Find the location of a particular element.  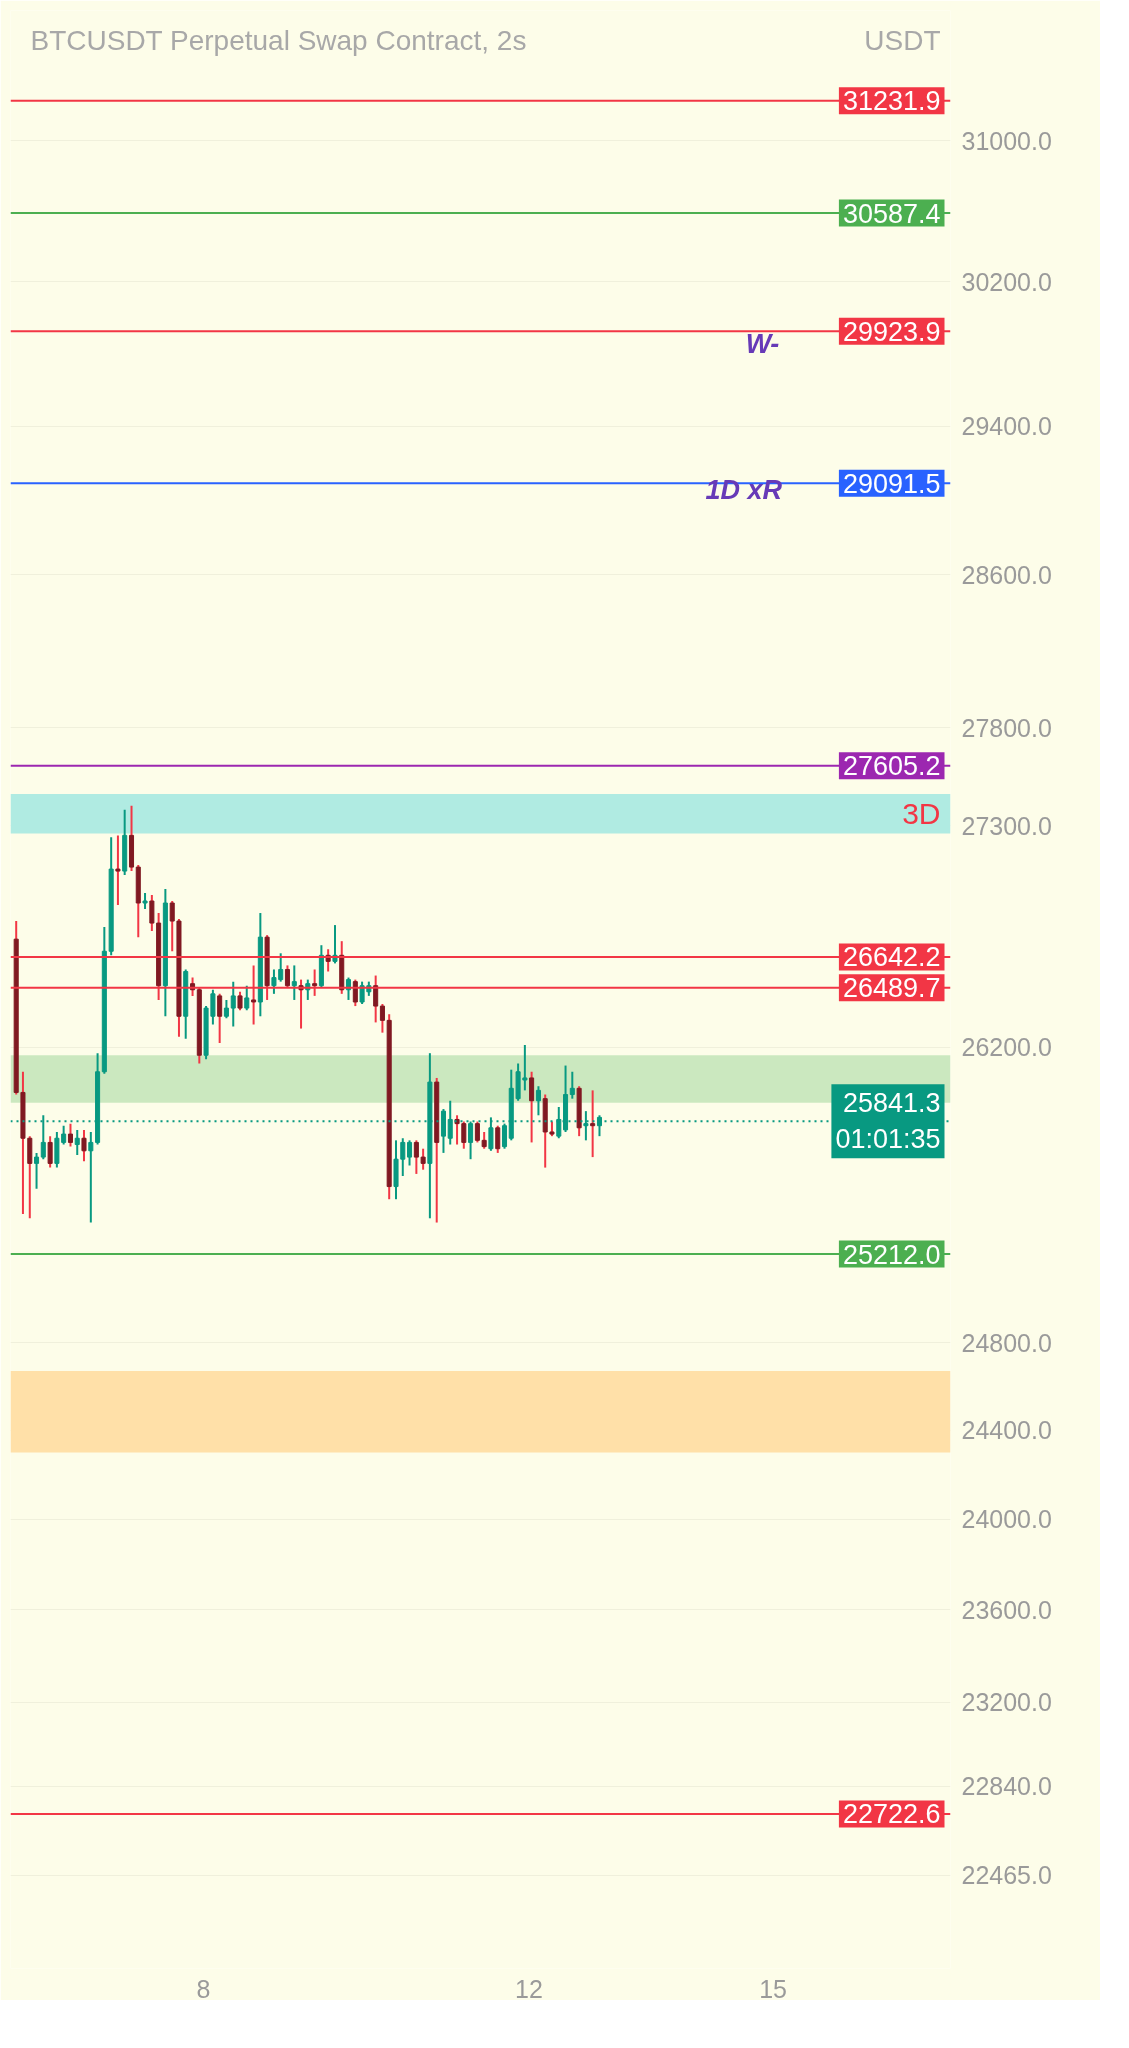

y-tick-label: 24400.0 is located at coordinates (1006, 1430).